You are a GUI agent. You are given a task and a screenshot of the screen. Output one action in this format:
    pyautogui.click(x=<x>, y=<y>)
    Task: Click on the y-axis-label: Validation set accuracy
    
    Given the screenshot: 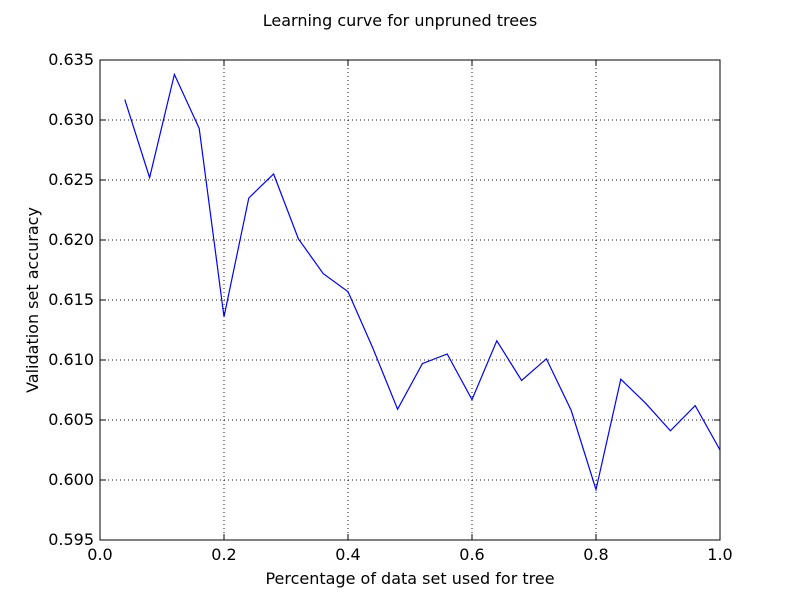 What is the action you would take?
    pyautogui.click(x=32, y=300)
    